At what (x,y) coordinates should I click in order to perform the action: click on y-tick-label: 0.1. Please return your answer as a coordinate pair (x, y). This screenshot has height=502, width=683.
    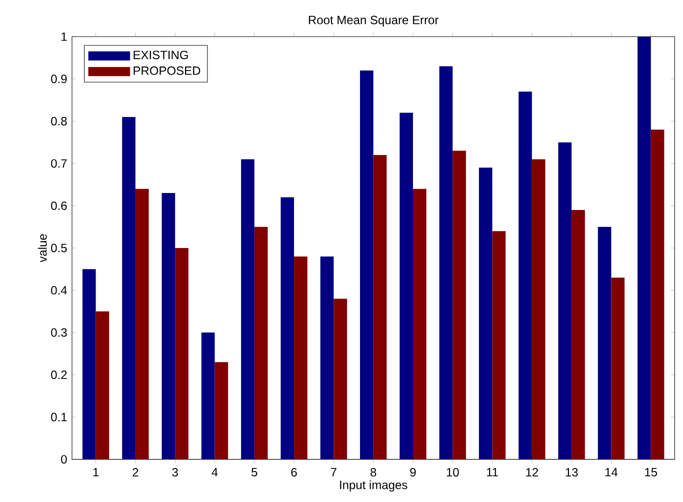
    Looking at the image, I should click on (59, 417).